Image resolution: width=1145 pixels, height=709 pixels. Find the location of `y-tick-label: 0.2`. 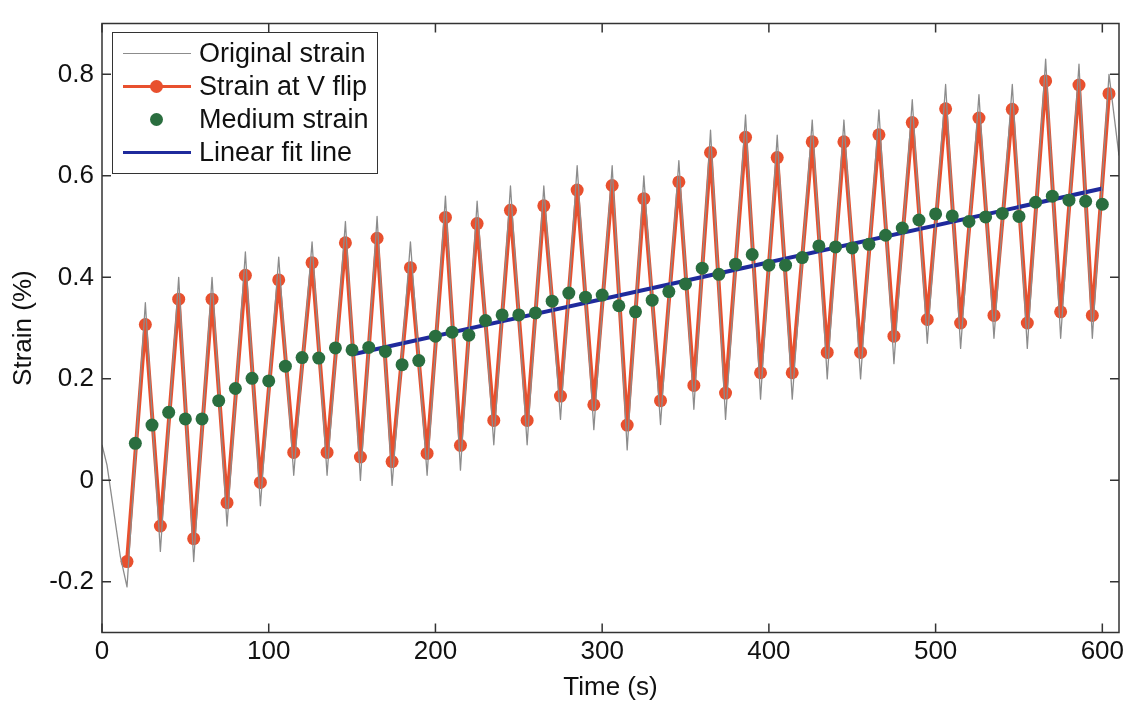

y-tick-label: 0.2 is located at coordinates (75, 377).